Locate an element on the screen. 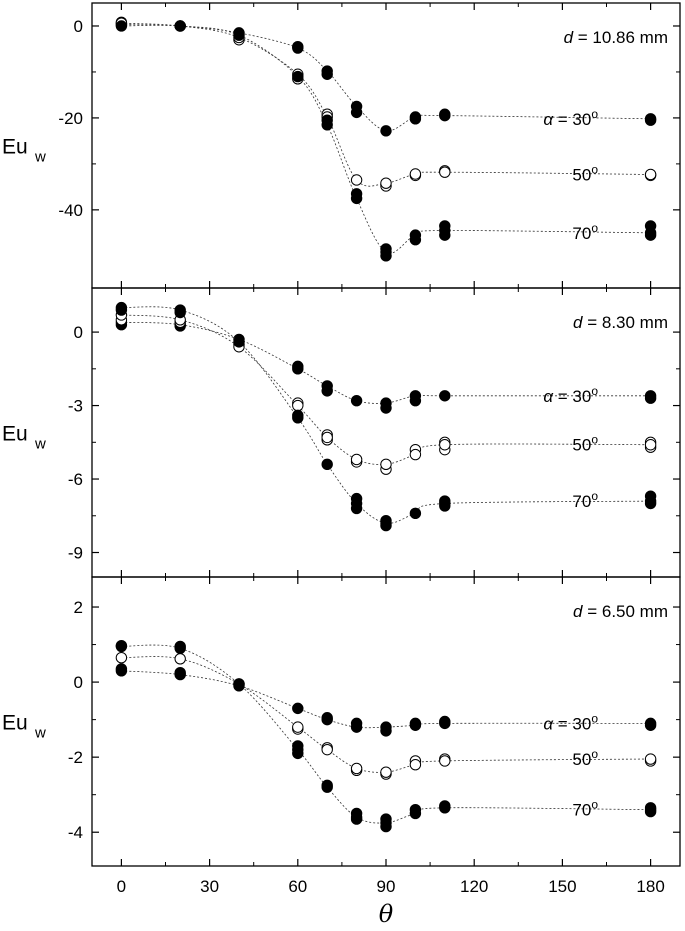  y-tick-label: -40 is located at coordinates (70, 210).